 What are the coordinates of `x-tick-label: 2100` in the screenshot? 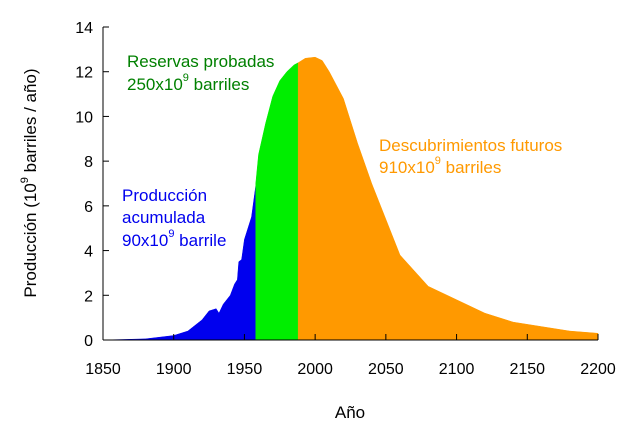 It's located at (457, 369).